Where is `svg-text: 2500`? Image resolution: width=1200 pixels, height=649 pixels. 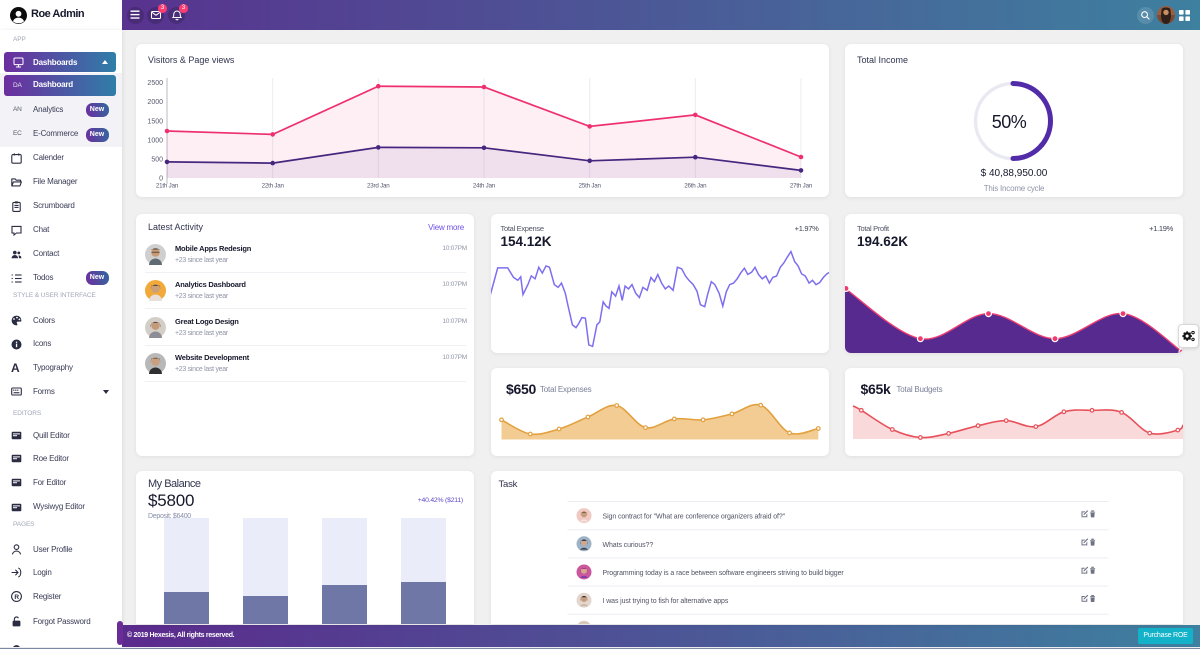 svg-text: 2500 is located at coordinates (155, 83).